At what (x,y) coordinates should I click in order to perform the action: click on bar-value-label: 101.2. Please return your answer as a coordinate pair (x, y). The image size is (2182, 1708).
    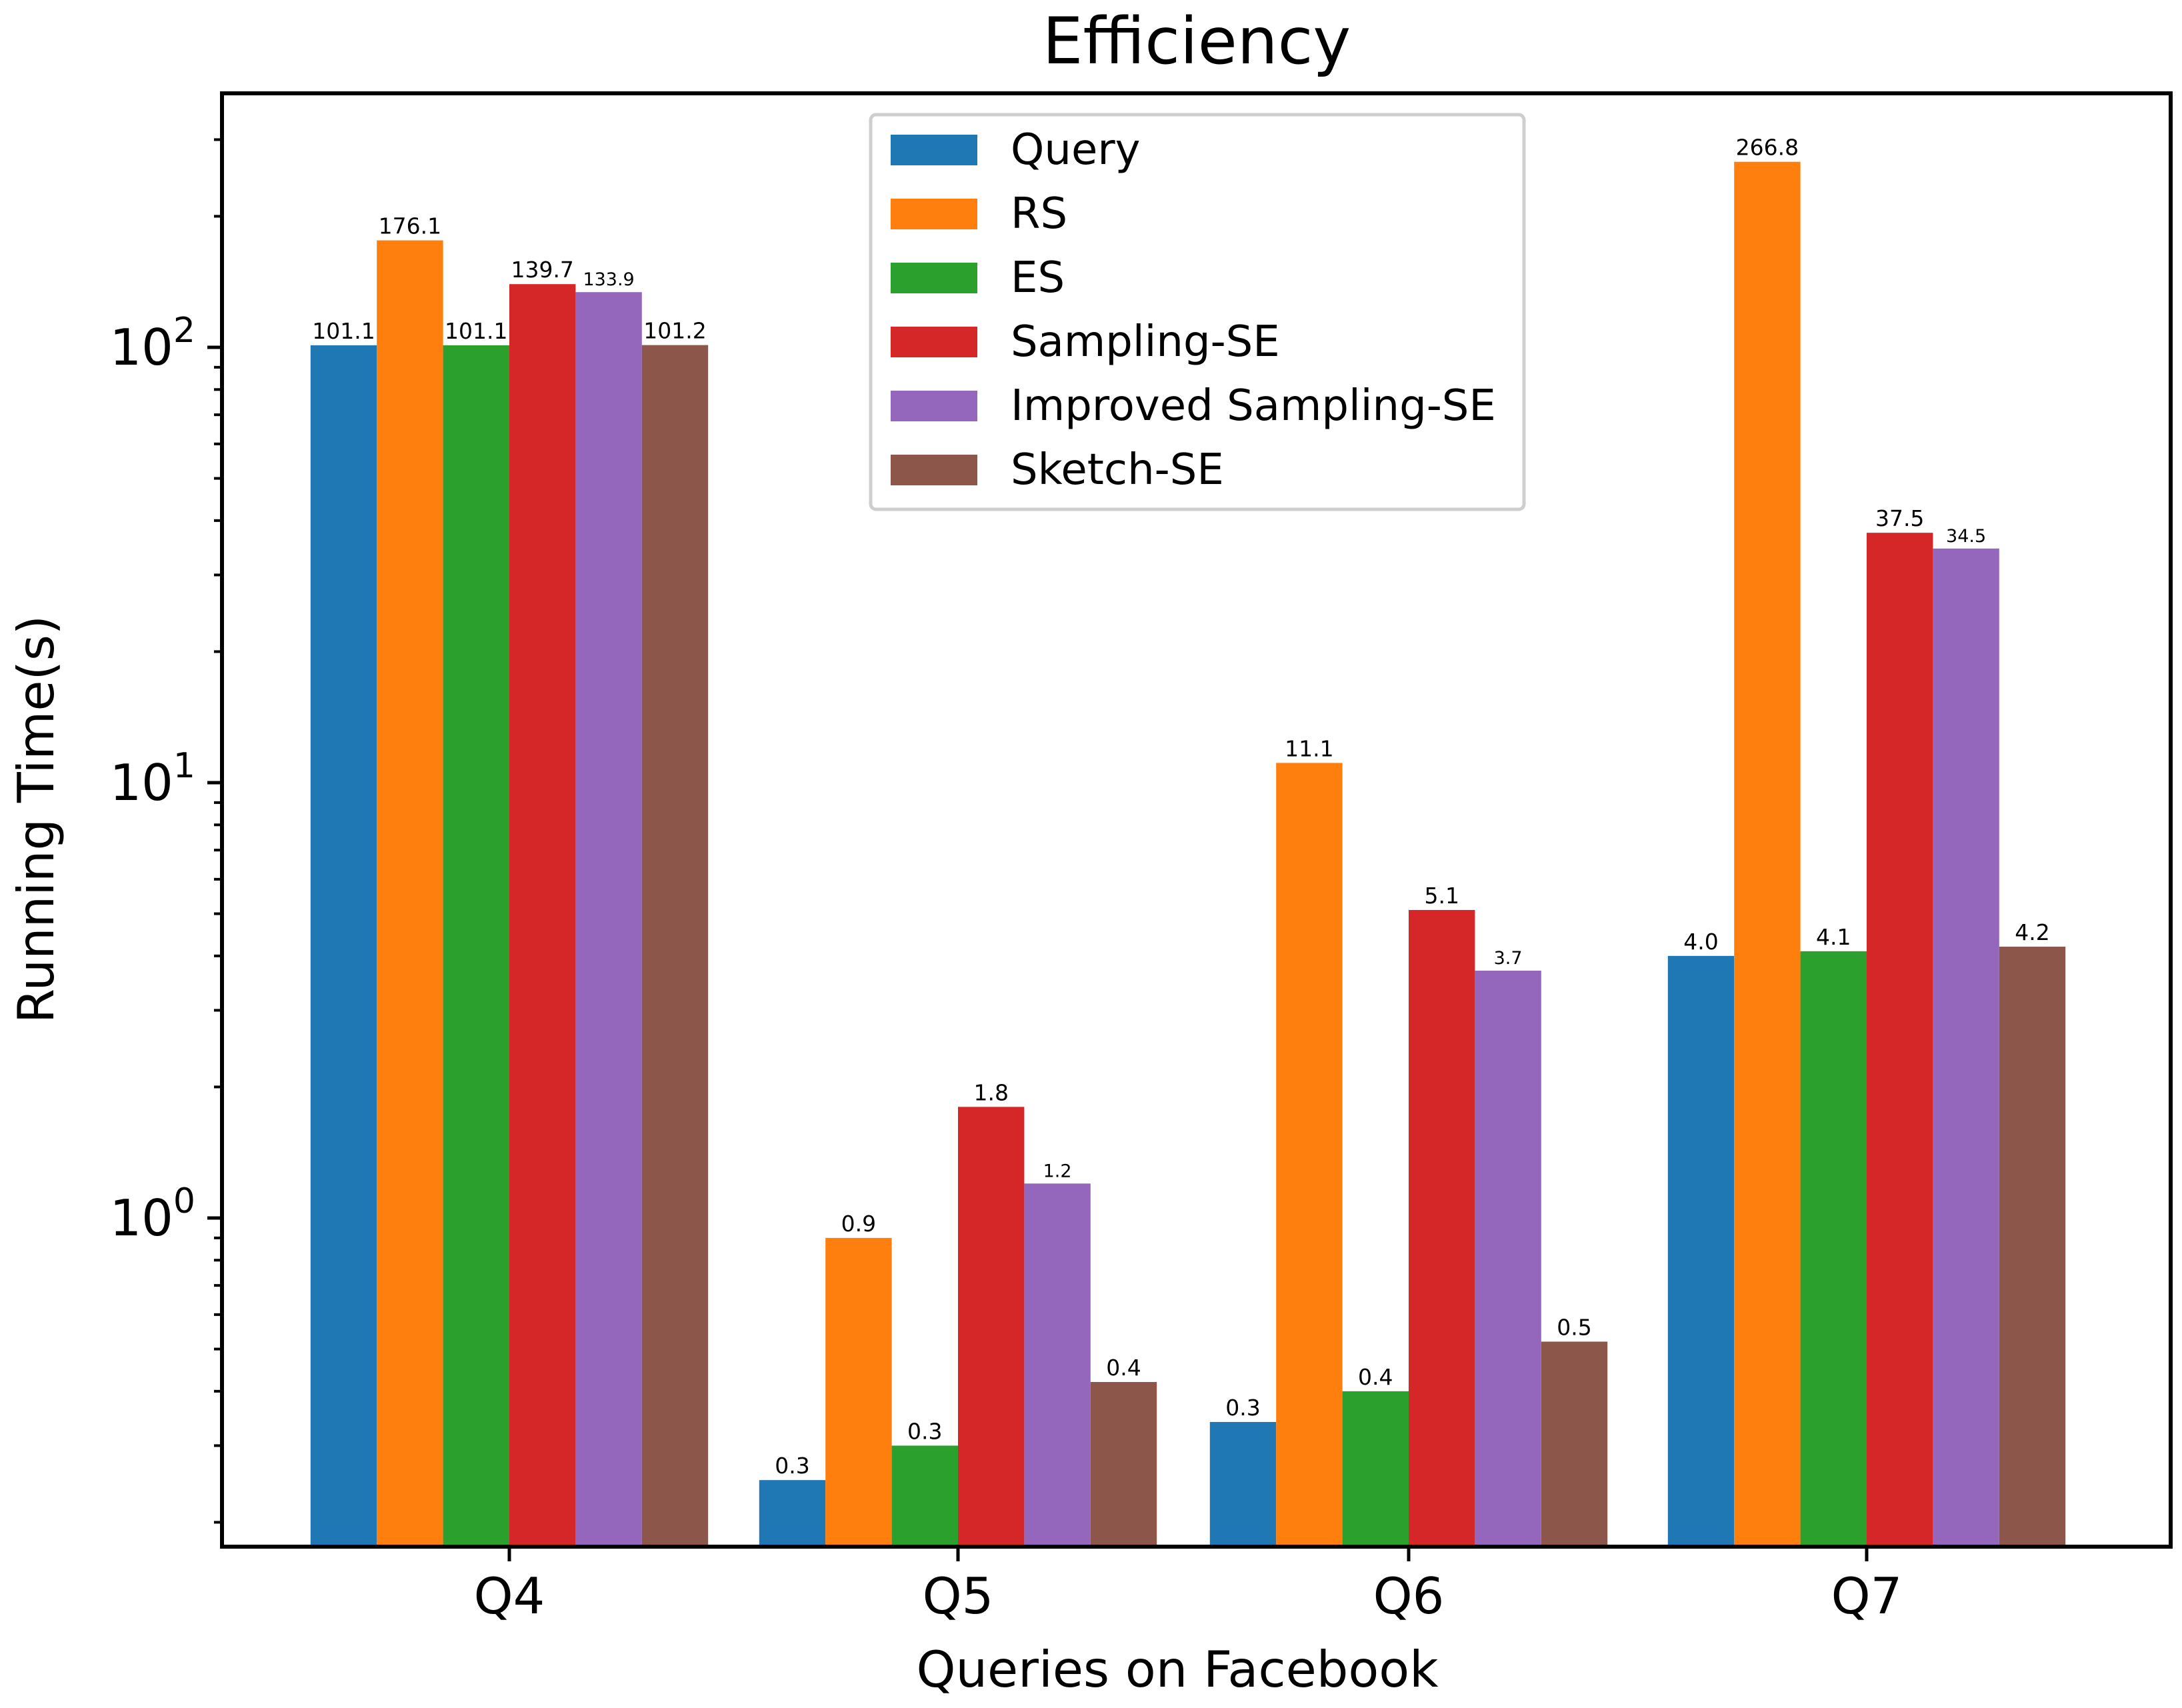
    Looking at the image, I should click on (674, 331).